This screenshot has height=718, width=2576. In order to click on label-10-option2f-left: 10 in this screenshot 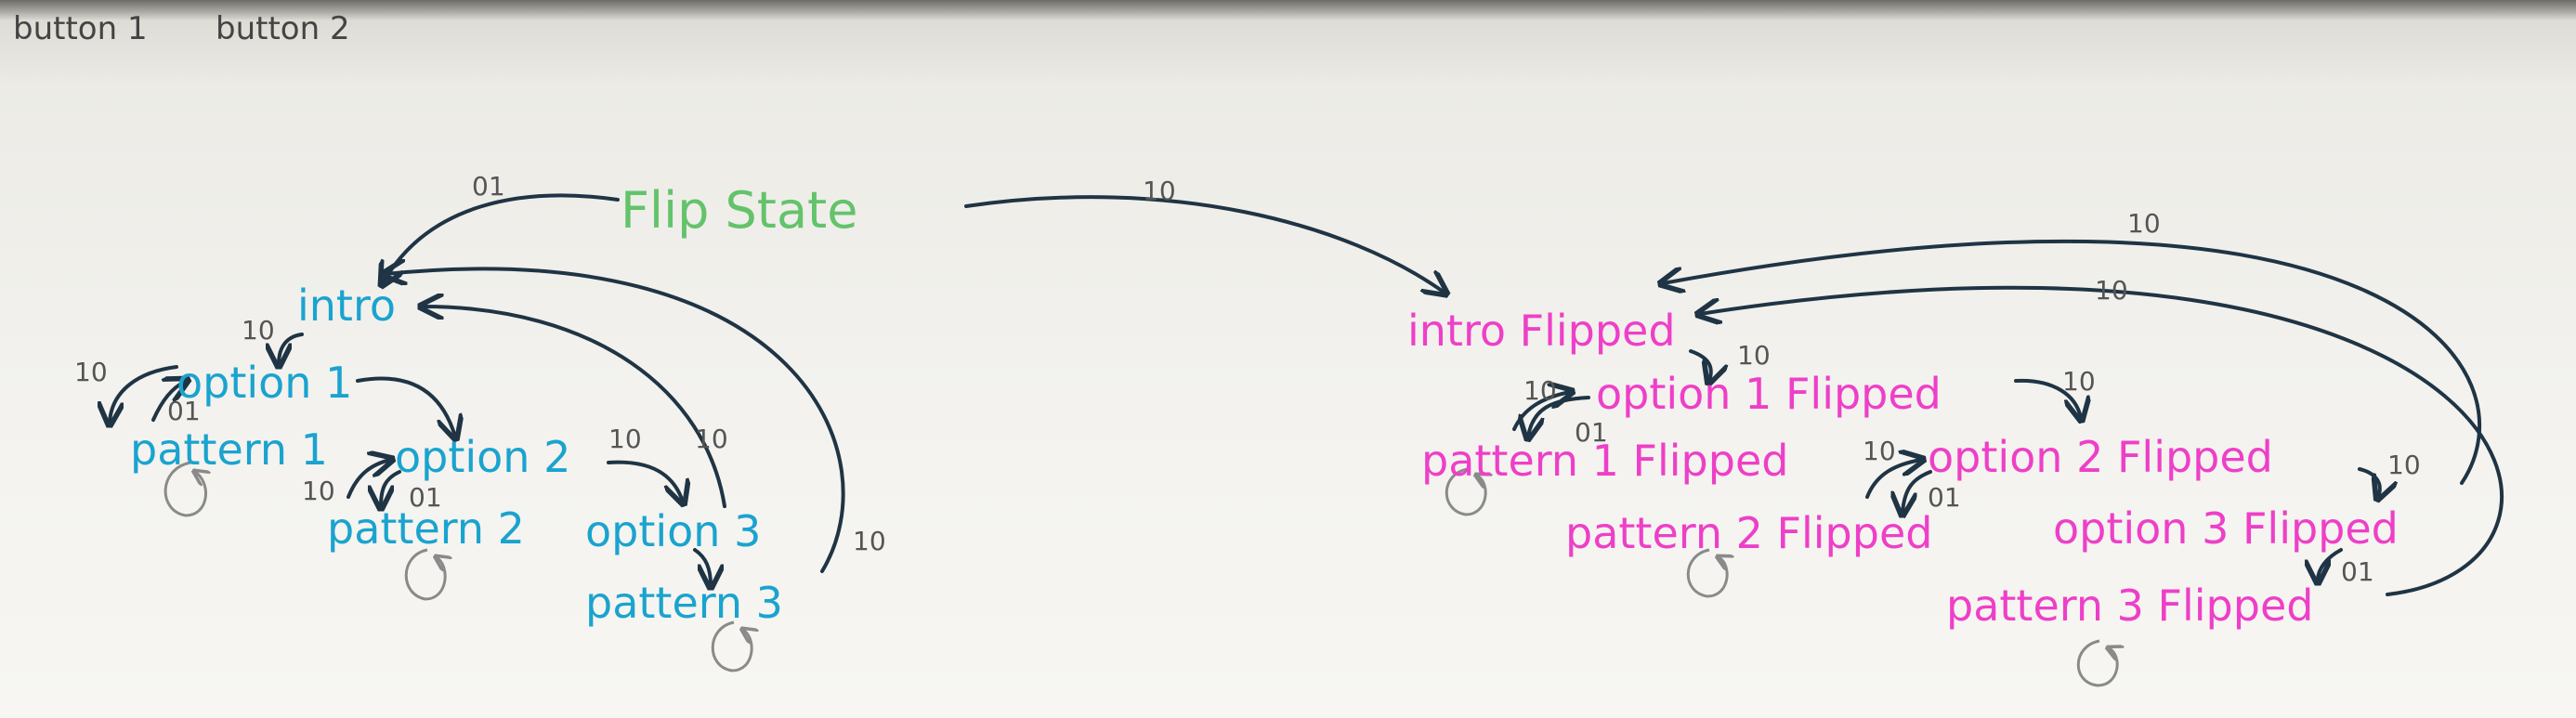, I will do `click(1879, 451)`.